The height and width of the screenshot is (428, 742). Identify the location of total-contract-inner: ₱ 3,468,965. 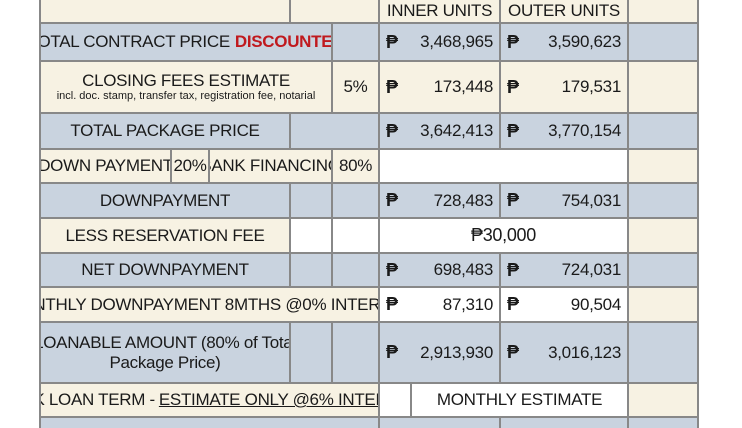
(439, 42).